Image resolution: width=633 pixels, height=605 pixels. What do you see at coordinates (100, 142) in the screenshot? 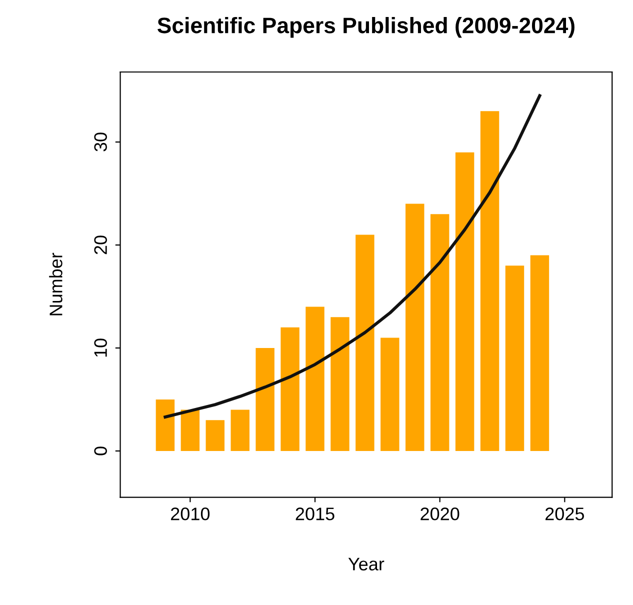
I see `y-tick-label: 30` at bounding box center [100, 142].